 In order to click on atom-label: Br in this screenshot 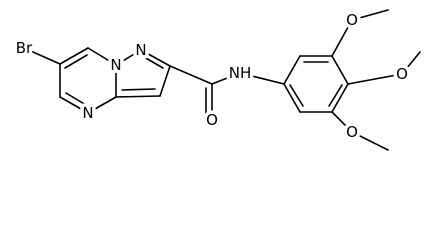, I will do `click(24, 48)`.